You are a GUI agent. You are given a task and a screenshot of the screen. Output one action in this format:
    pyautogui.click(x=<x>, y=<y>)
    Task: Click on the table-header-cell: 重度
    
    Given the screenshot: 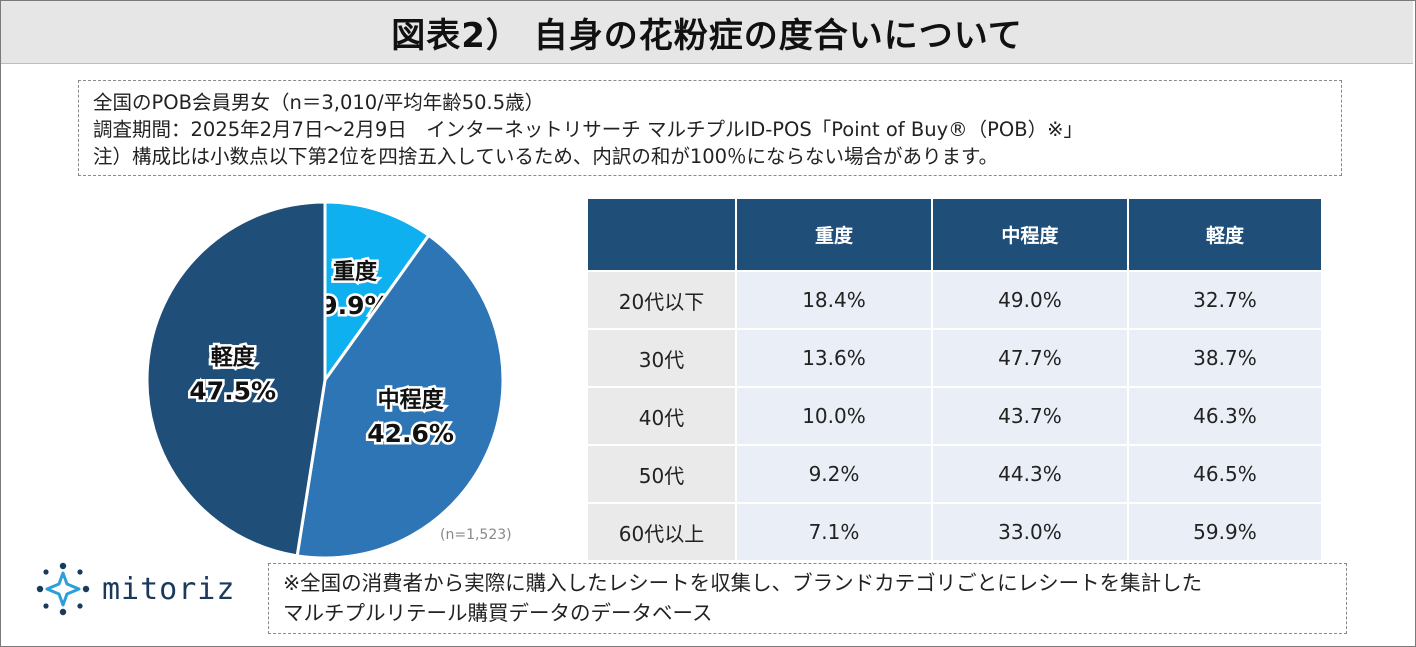 What is the action you would take?
    pyautogui.click(x=834, y=235)
    